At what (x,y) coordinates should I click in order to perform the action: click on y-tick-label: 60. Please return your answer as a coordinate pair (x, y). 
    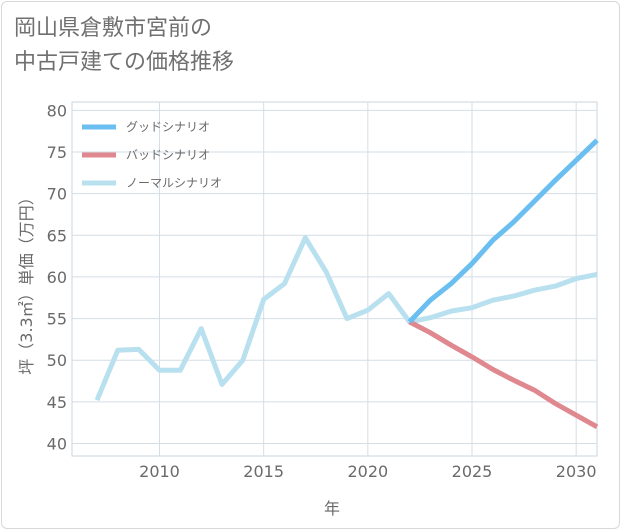
    Looking at the image, I should click on (57, 277).